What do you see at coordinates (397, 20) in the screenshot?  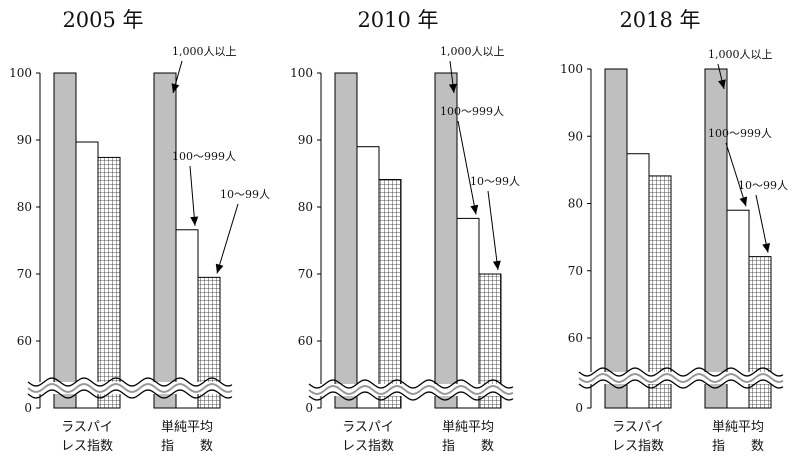 I see `chart-title: 2010 年` at bounding box center [397, 20].